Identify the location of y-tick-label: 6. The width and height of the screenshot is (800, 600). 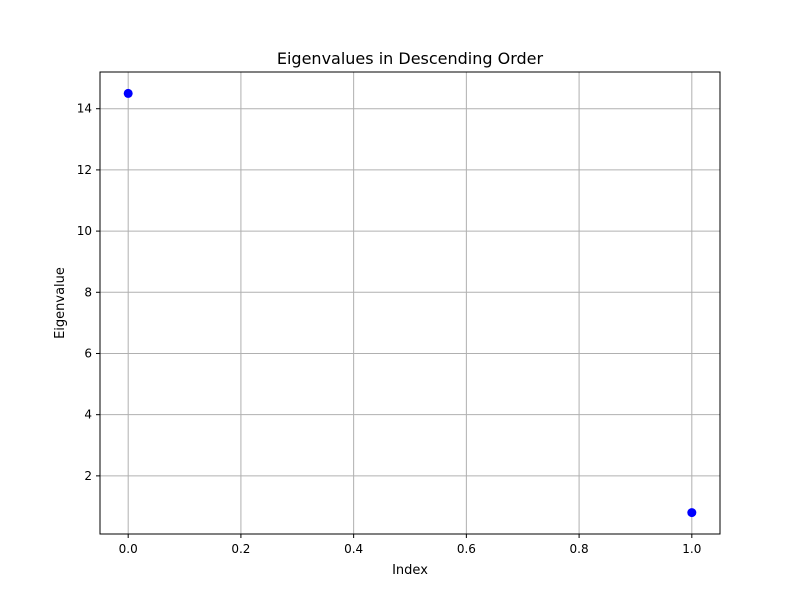
(88, 353).